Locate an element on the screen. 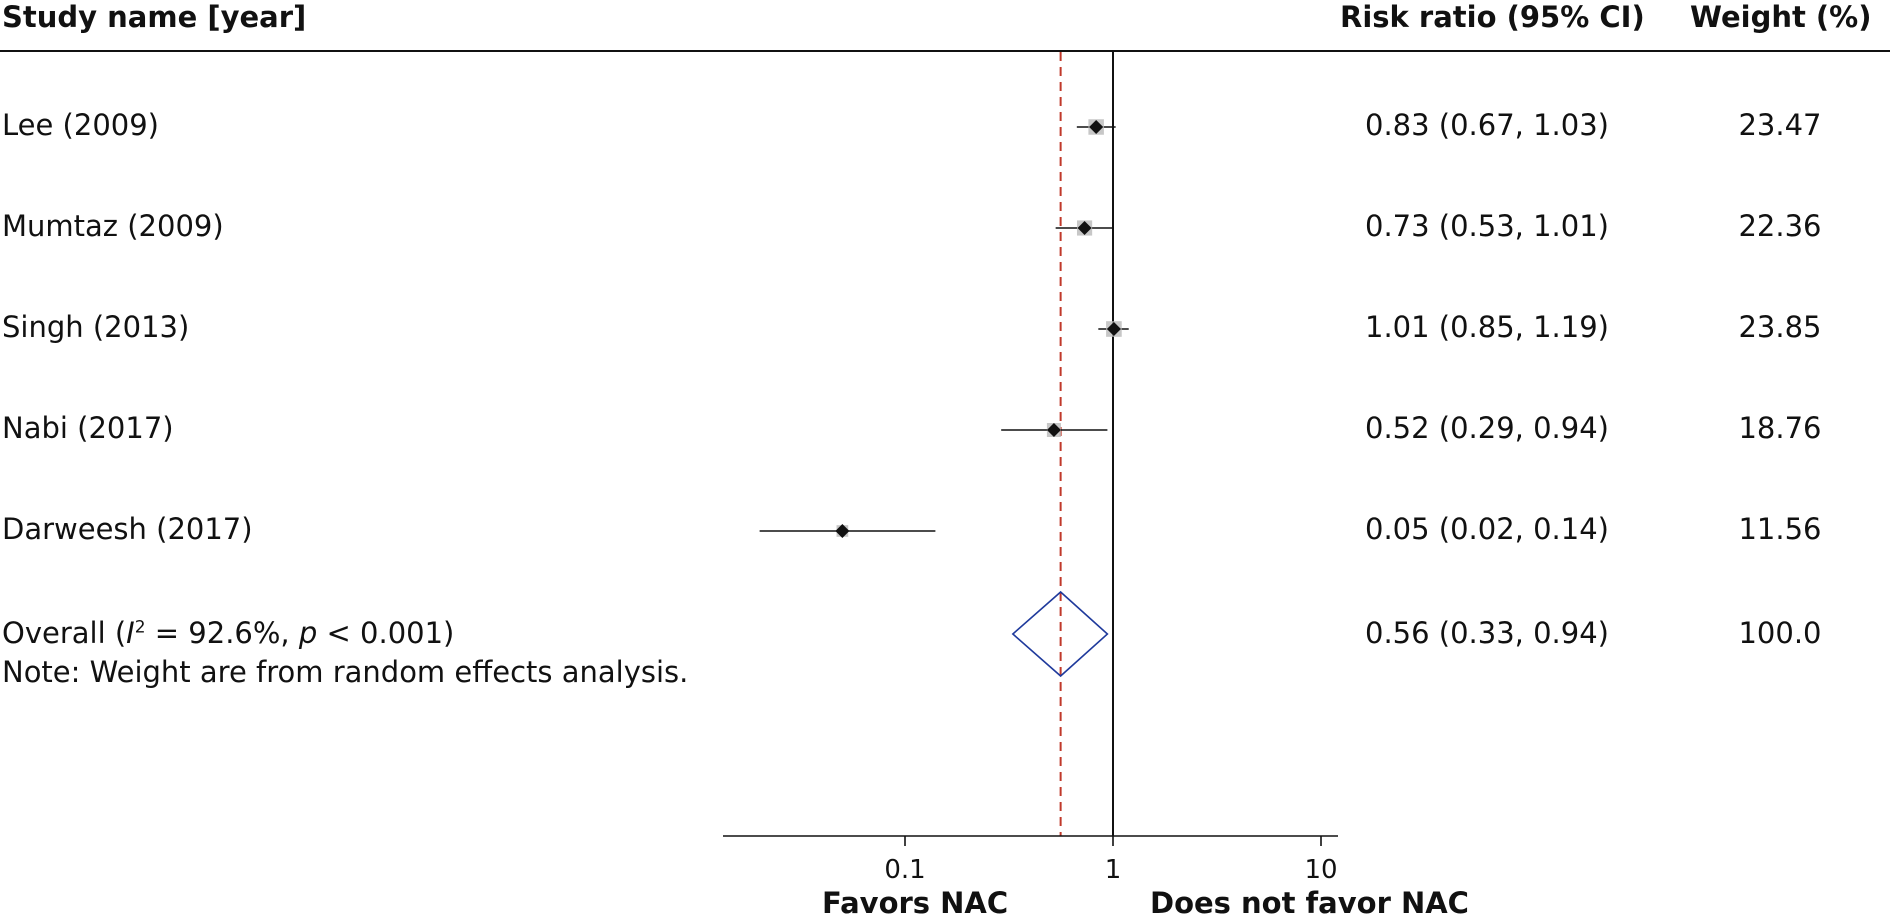 The width and height of the screenshot is (1890, 920). favors-nac-label: Favors NAC is located at coordinates (915, 903).